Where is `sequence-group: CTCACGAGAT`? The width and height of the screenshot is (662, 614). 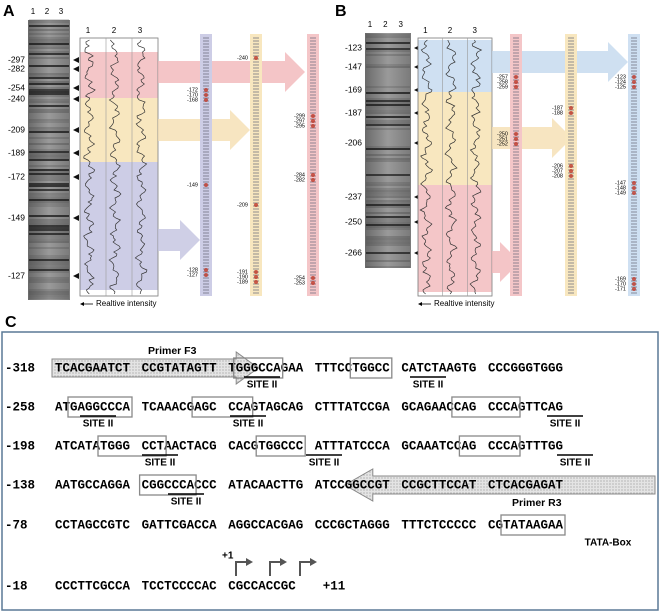
sequence-group: CTCACGAGAT is located at coordinates (526, 485).